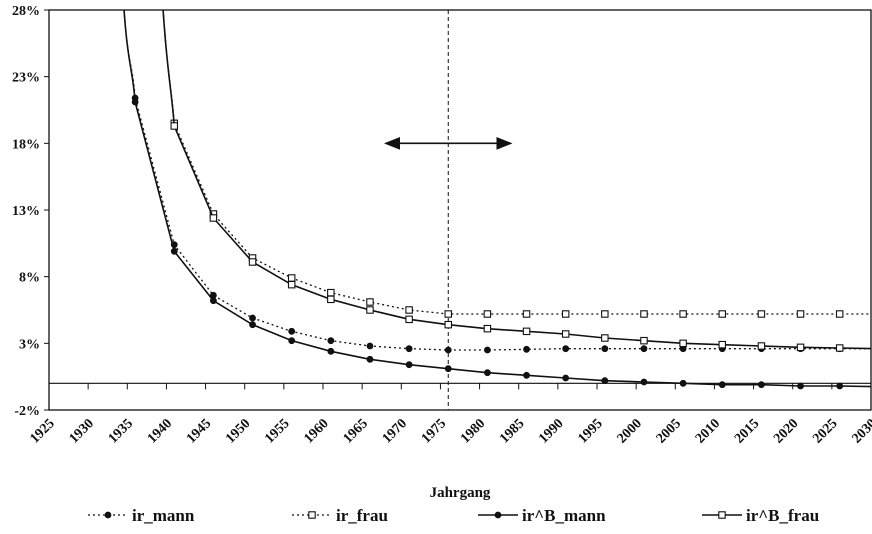 The image size is (872, 534). I want to click on x-tick-label: 1995, so click(590, 431).